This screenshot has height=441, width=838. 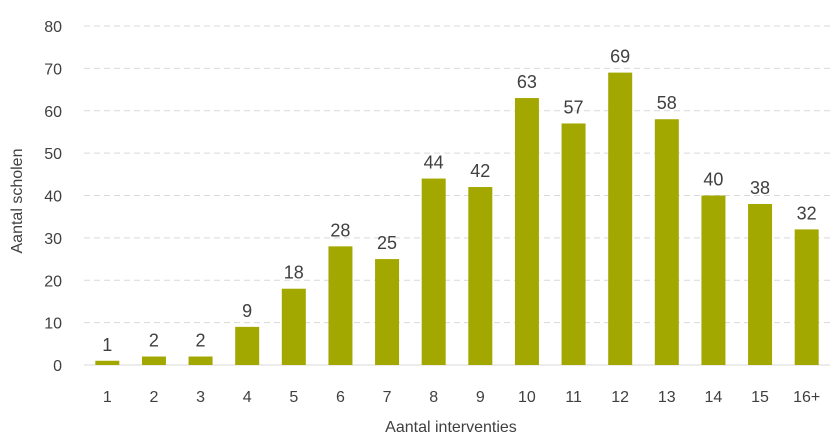 I want to click on y-tick-label: 40, so click(x=53, y=197).